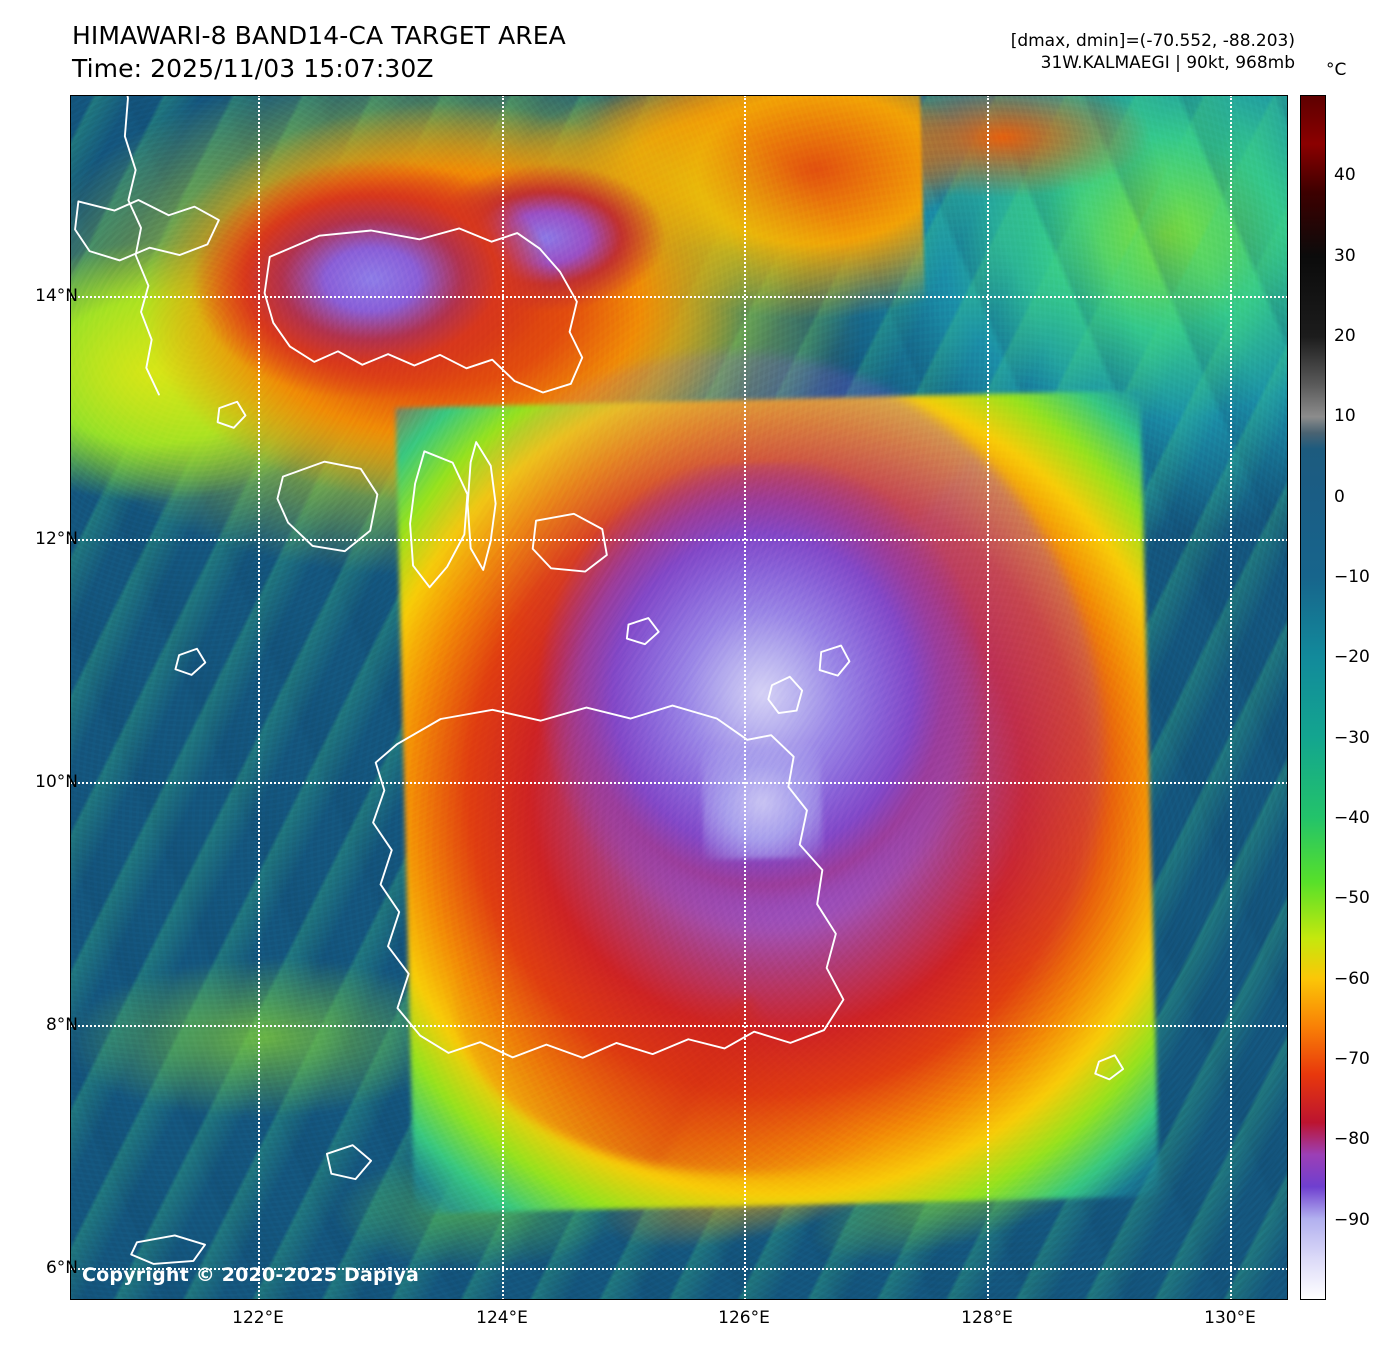 This screenshot has height=1359, width=1390. I want to click on y-axis-tick-12n: 12°N, so click(56, 539).